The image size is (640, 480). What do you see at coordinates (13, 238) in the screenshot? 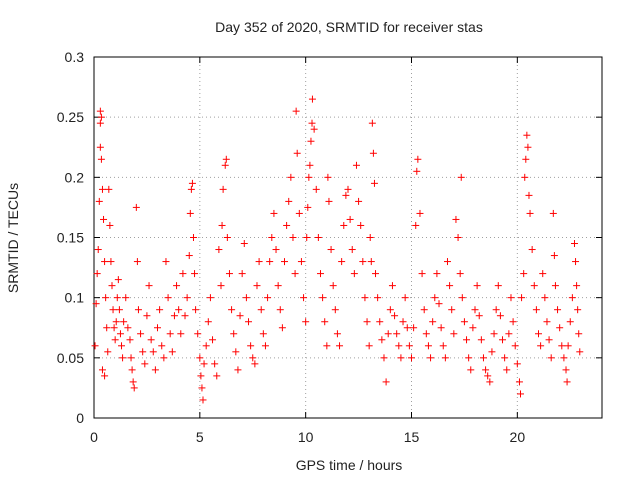
I see `y-axis-label: SRMTID / TECUs` at bounding box center [13, 238].